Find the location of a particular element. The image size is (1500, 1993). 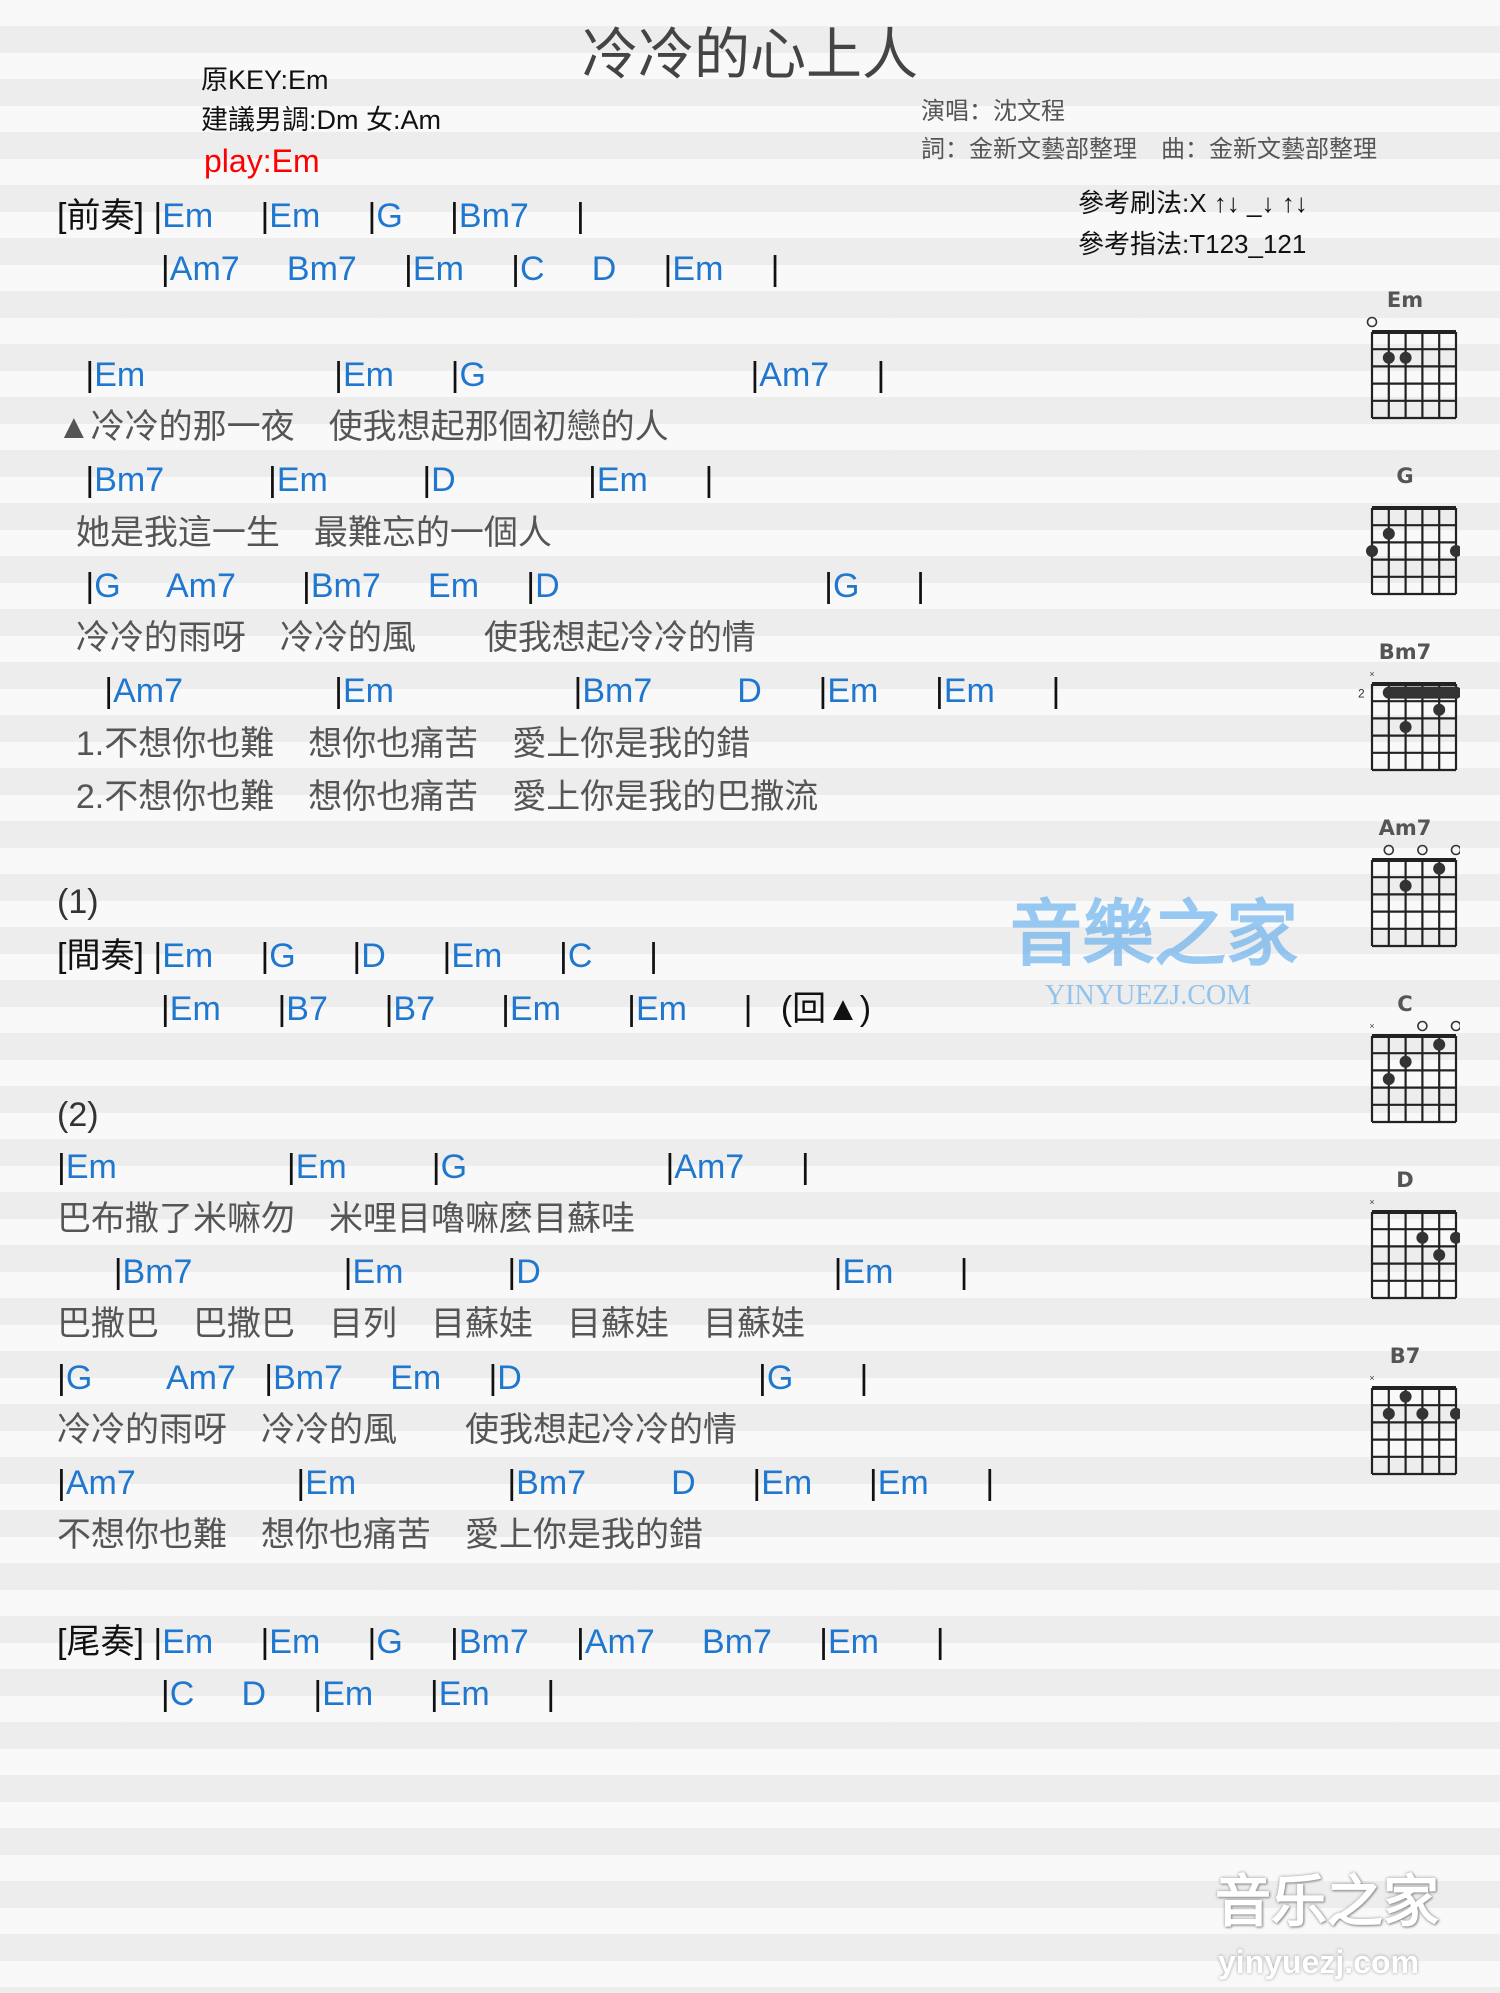

suggested-key: 建議男調:Dm 女:Am is located at coordinates (321, 120).